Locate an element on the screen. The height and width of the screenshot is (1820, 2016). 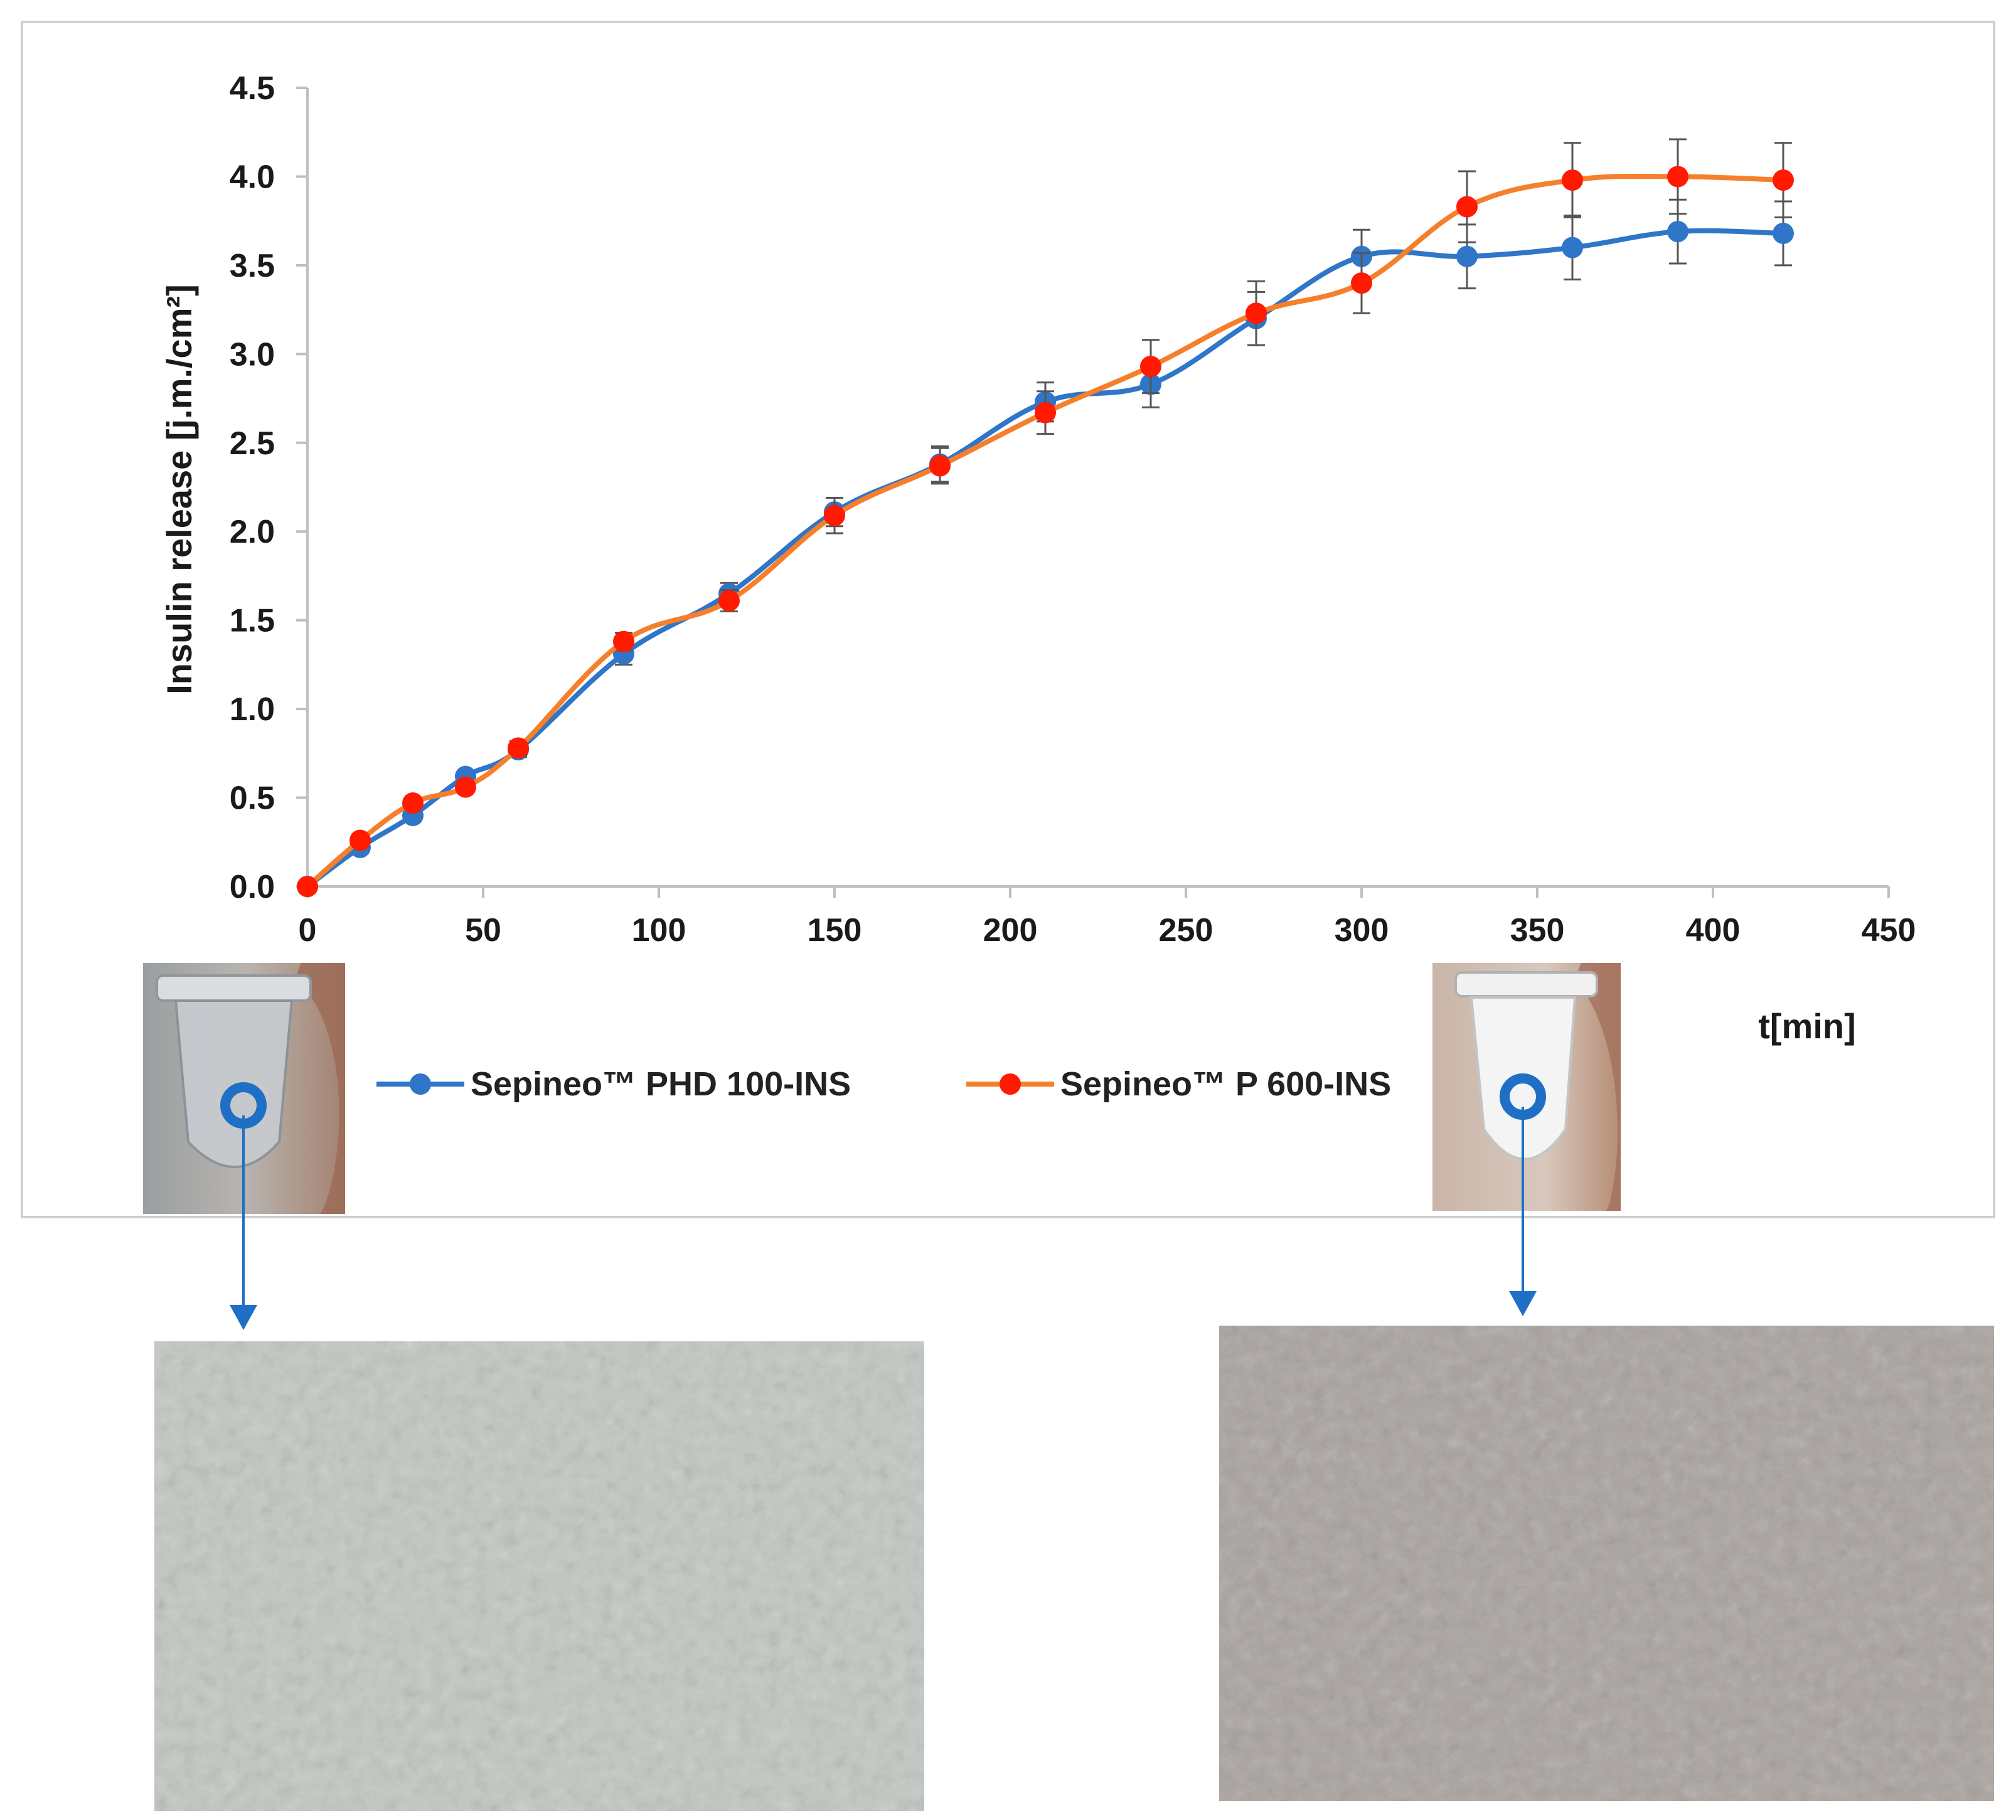
legend-swatch-marker-phd is located at coordinates (420, 1084).